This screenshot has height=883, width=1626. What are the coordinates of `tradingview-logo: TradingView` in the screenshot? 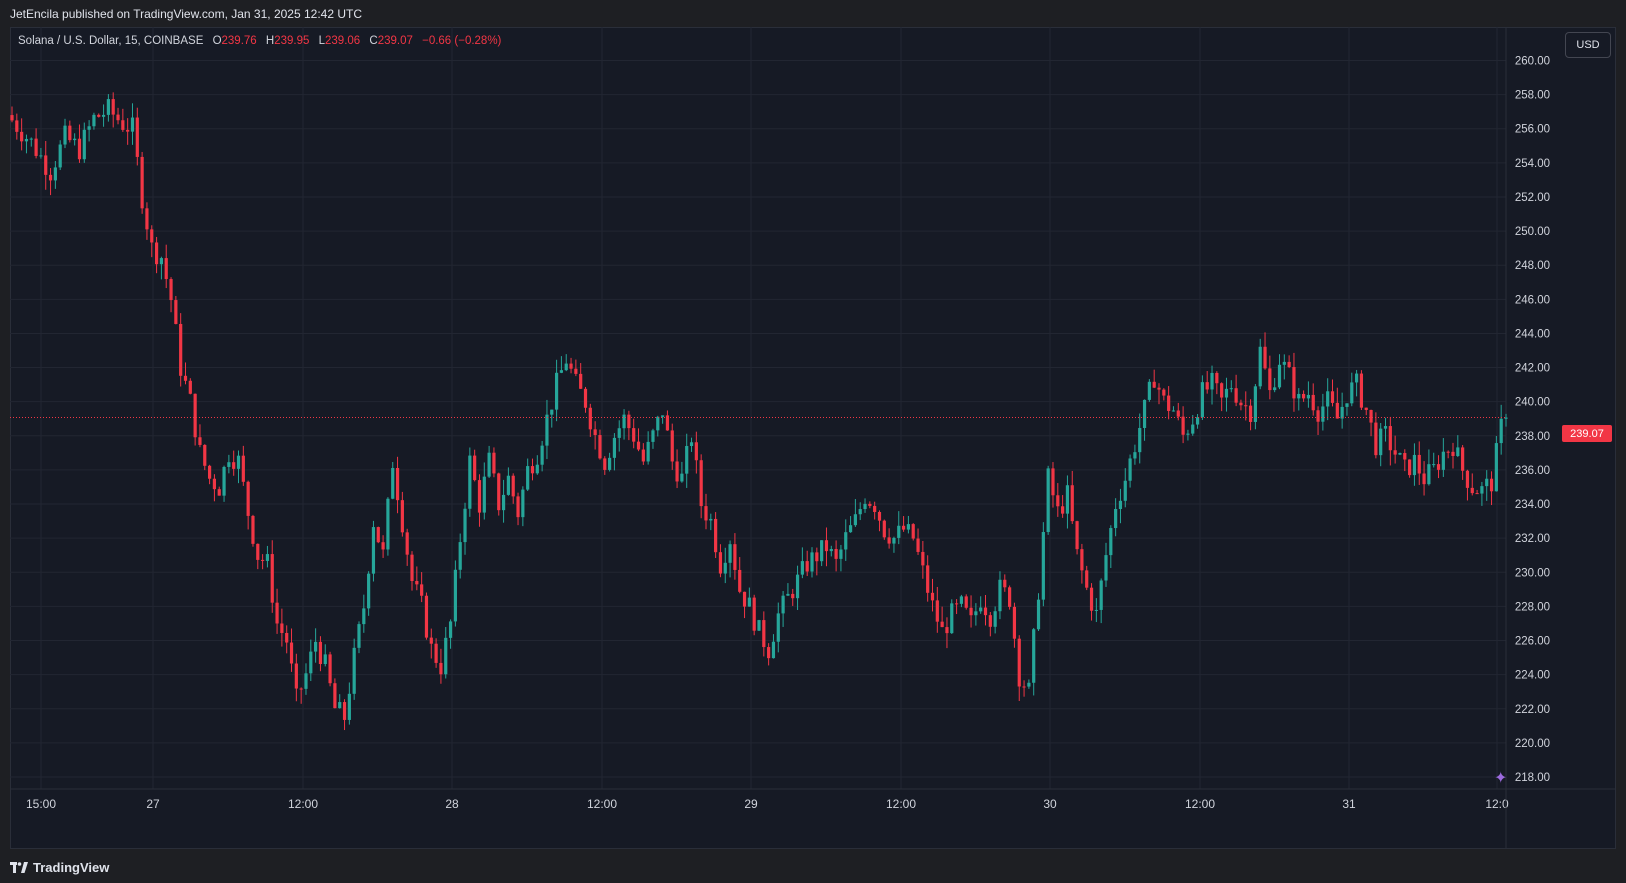 It's located at (59, 867).